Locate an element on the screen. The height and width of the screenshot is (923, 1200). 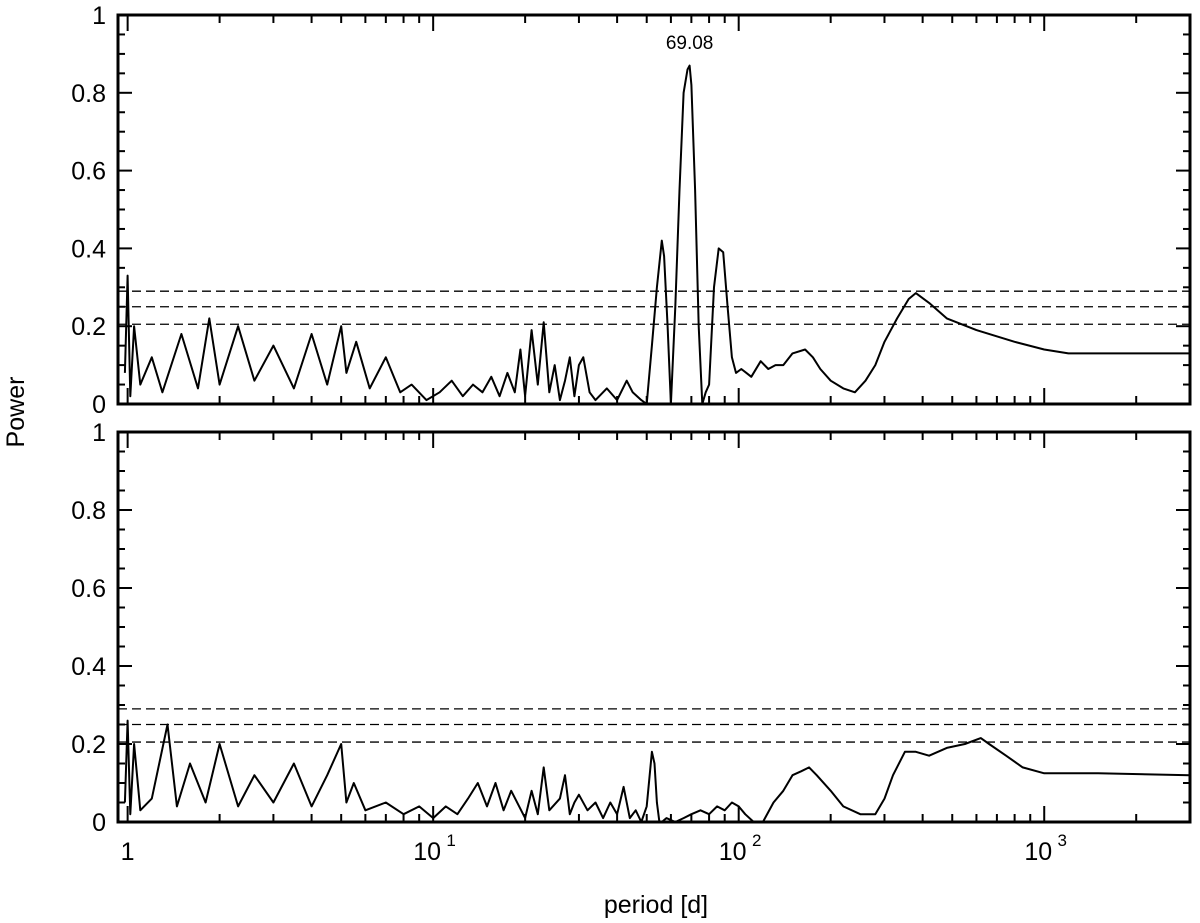
y-axis-label: Power is located at coordinates (16, 412).